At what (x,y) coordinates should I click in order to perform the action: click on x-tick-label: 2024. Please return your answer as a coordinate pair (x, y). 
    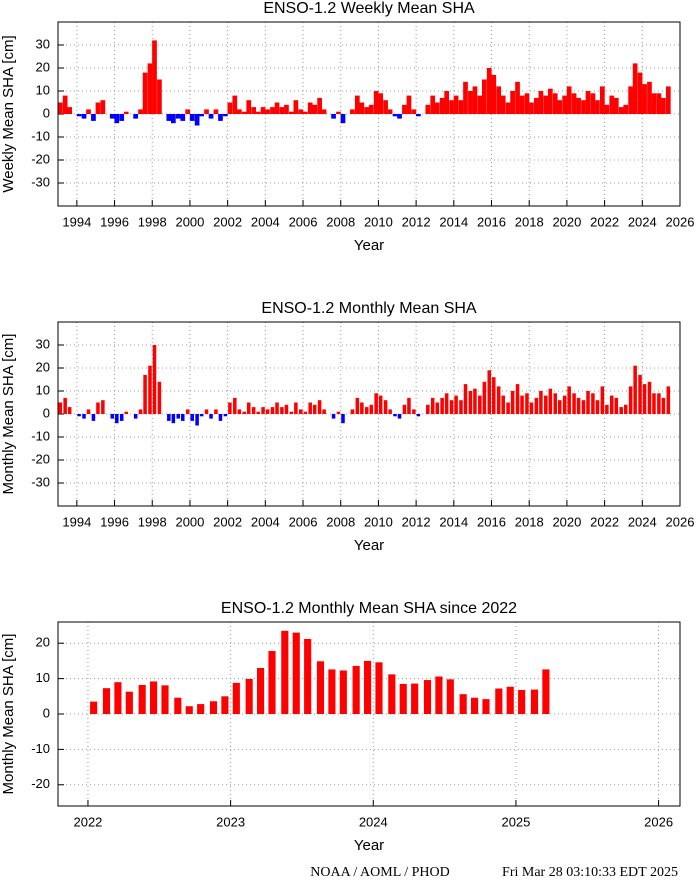
    Looking at the image, I should click on (373, 821).